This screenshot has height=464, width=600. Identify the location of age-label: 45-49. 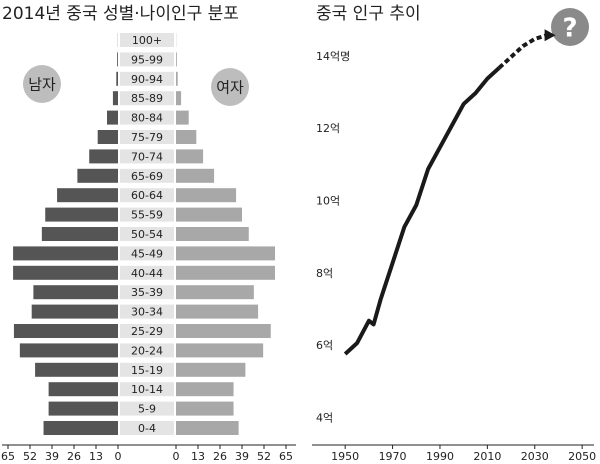
(147, 253).